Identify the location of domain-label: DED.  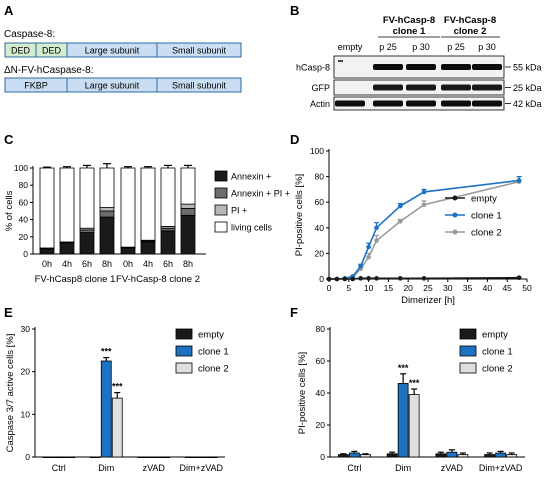
(52, 51).